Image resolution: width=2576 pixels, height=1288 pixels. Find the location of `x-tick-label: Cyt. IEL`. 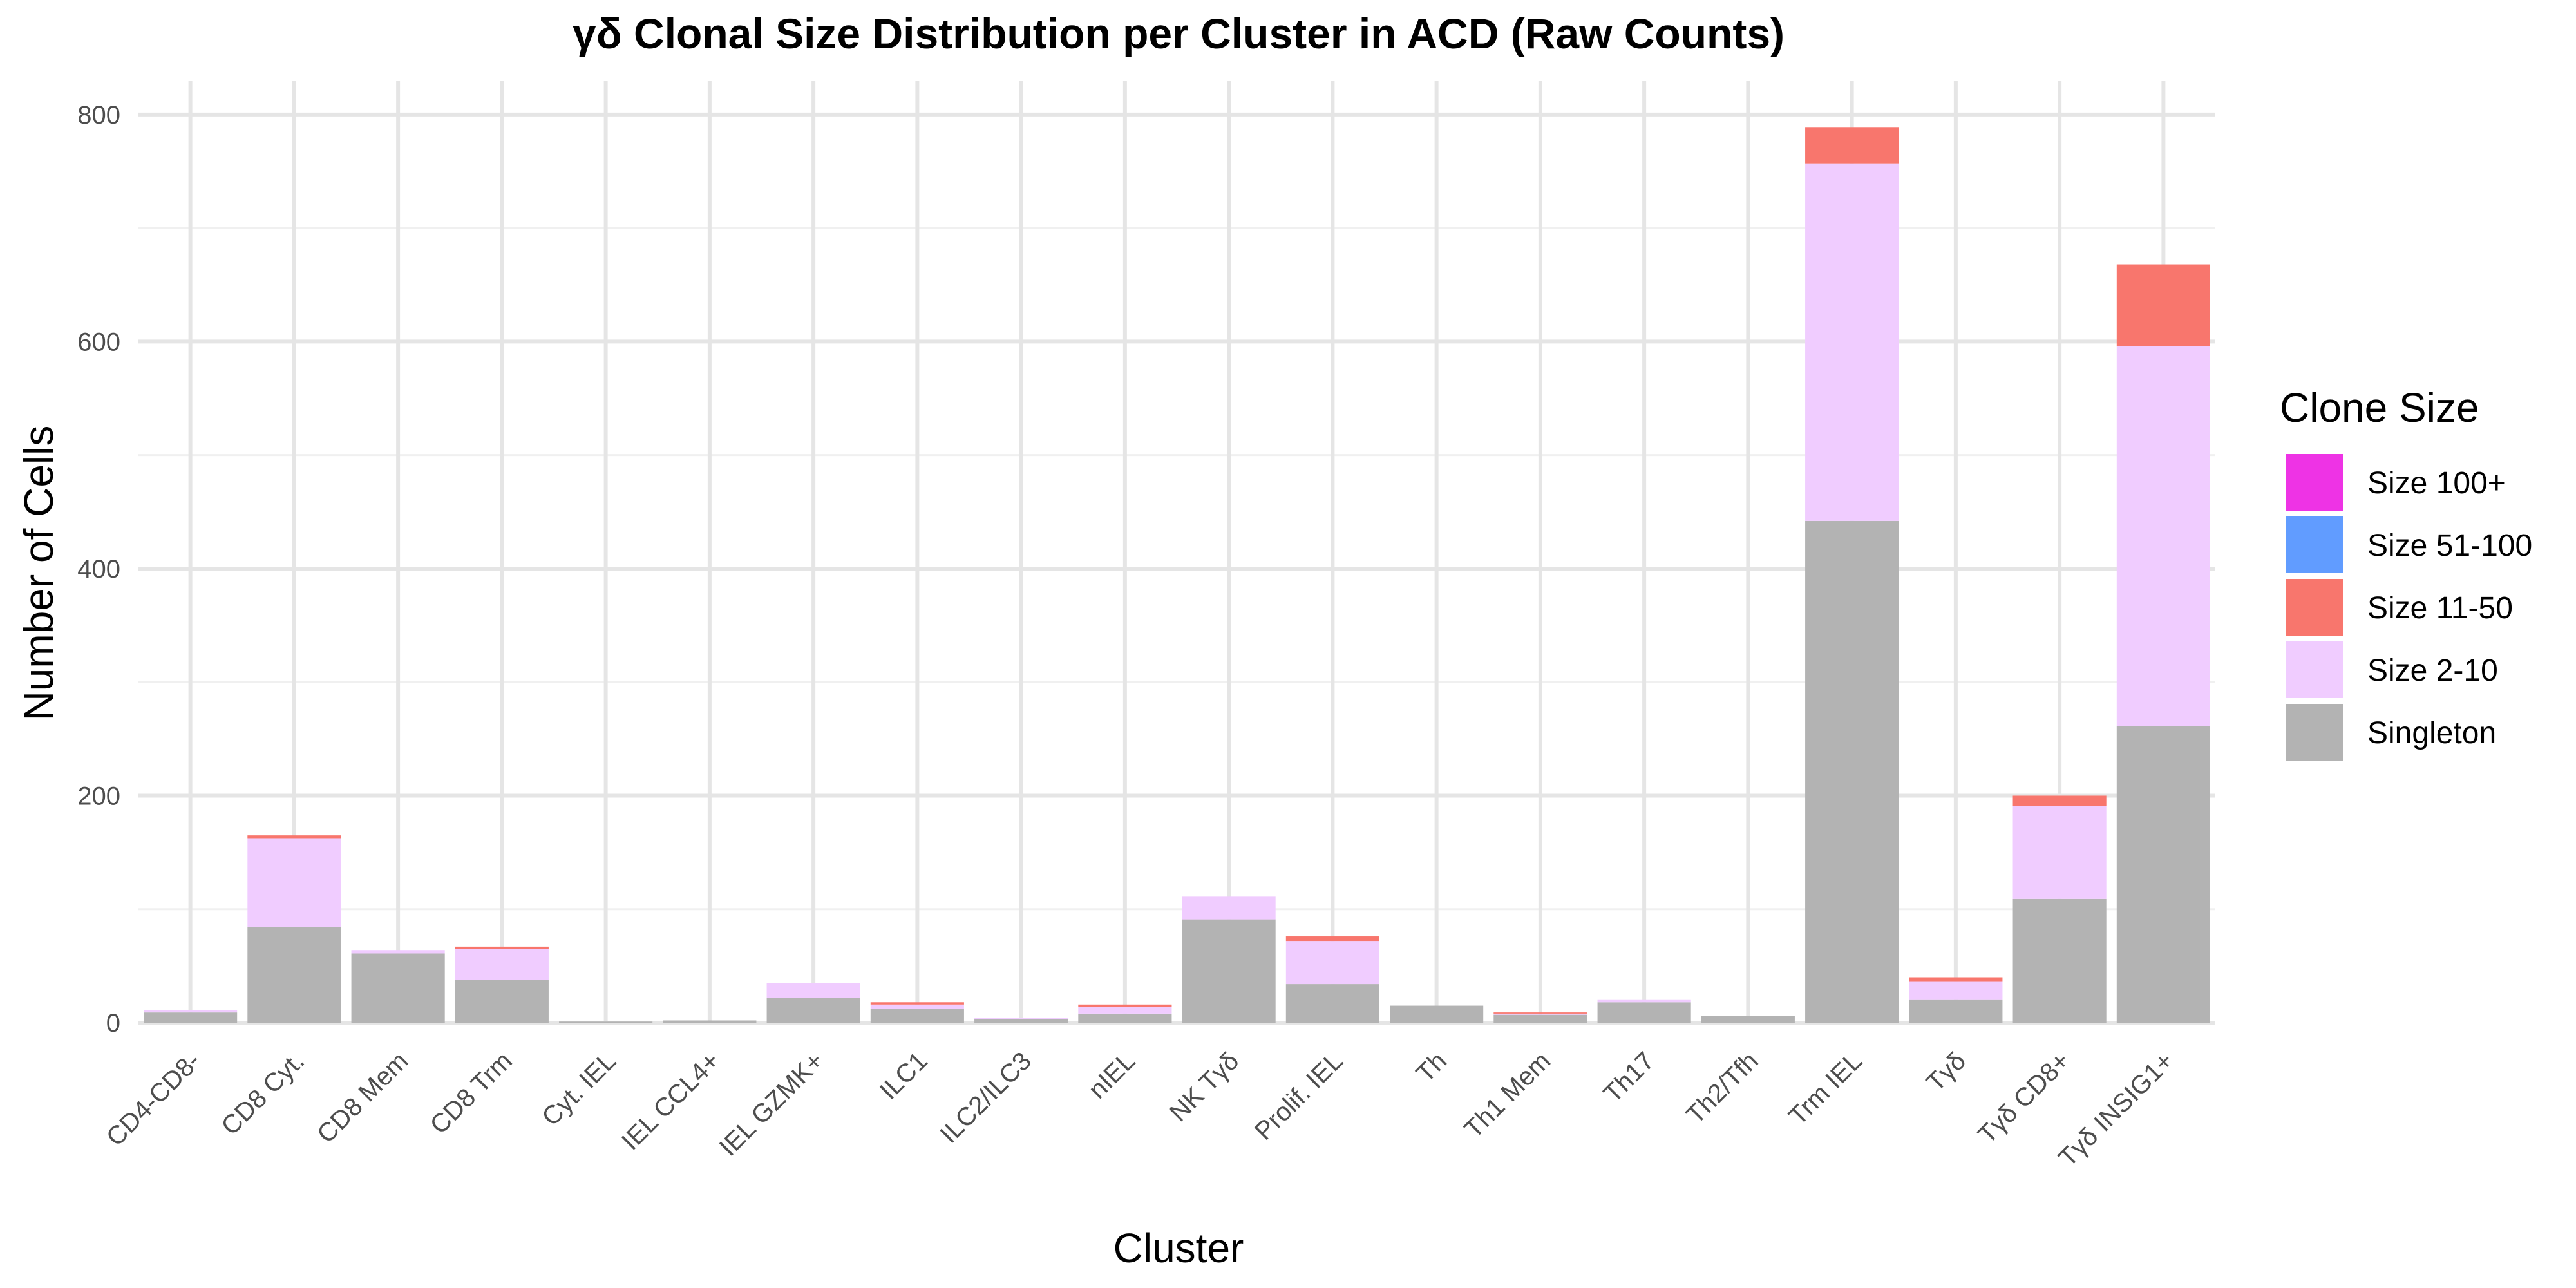

x-tick-label: Cyt. IEL is located at coordinates (578, 1089).